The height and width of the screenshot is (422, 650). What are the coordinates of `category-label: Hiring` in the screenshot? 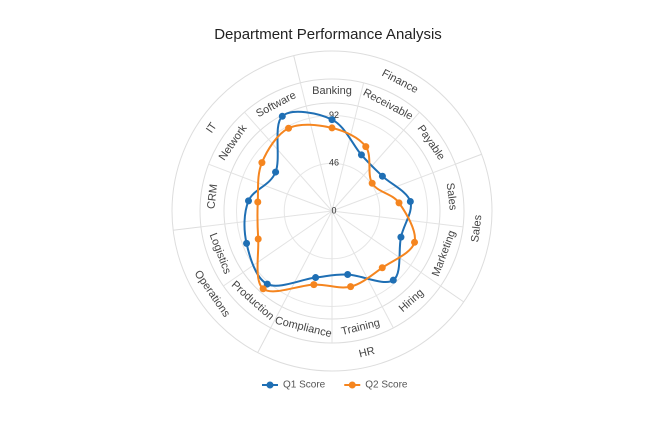 It's located at (411, 301).